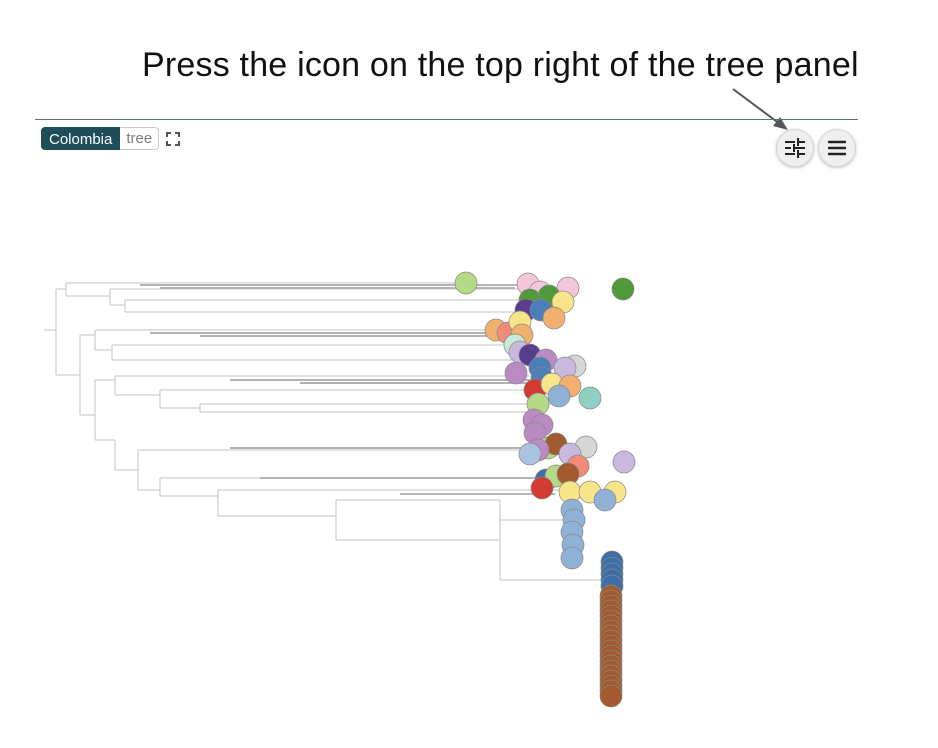 This screenshot has height=748, width=938. What do you see at coordinates (140, 138) in the screenshot?
I see `view-type-badge: tree` at bounding box center [140, 138].